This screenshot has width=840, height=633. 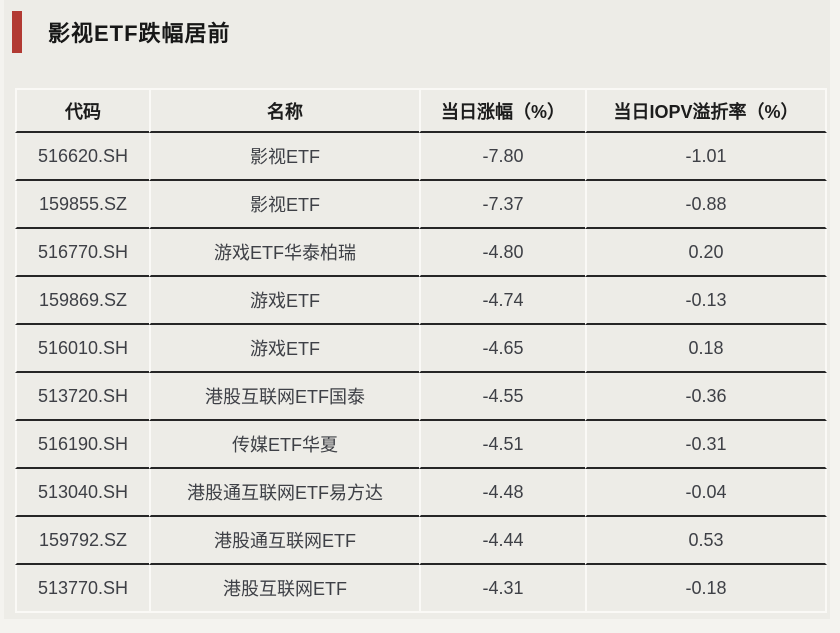 I want to click on table-row: 516620.SH 影视ETF -7.80 -1.01, so click(x=421, y=157).